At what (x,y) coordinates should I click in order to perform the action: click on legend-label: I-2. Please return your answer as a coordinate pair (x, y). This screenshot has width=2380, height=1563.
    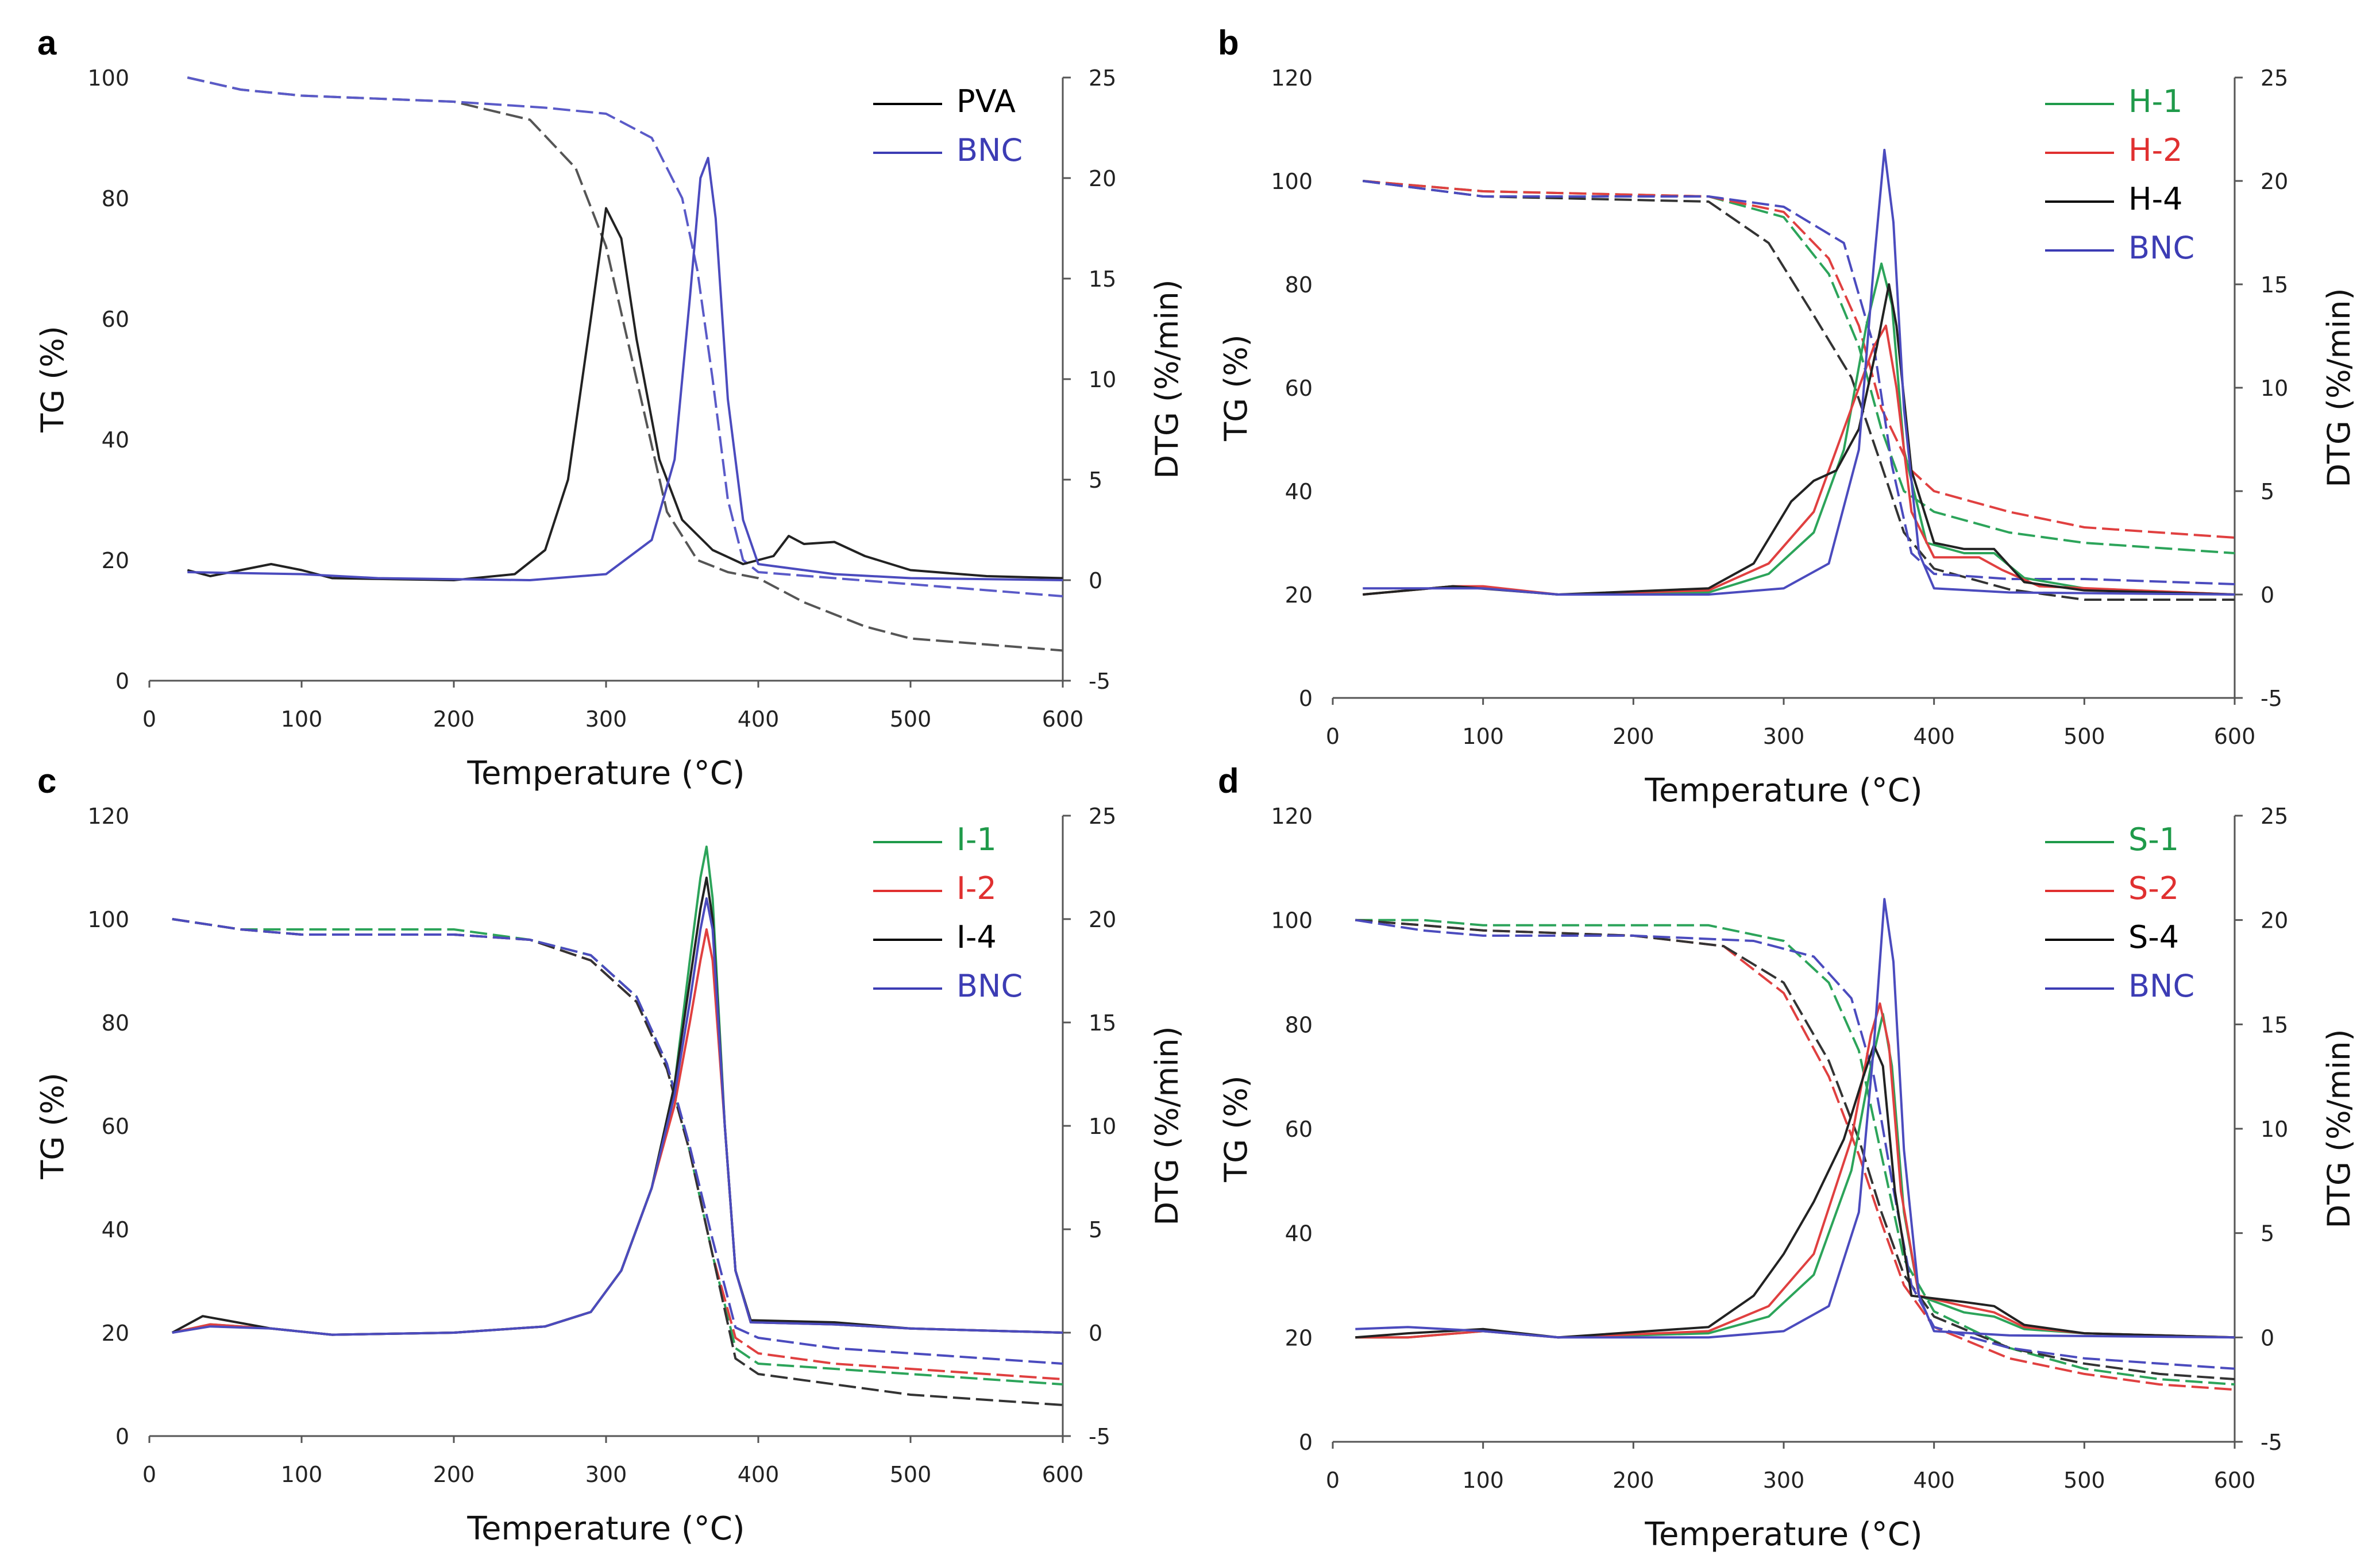
    Looking at the image, I should click on (976, 888).